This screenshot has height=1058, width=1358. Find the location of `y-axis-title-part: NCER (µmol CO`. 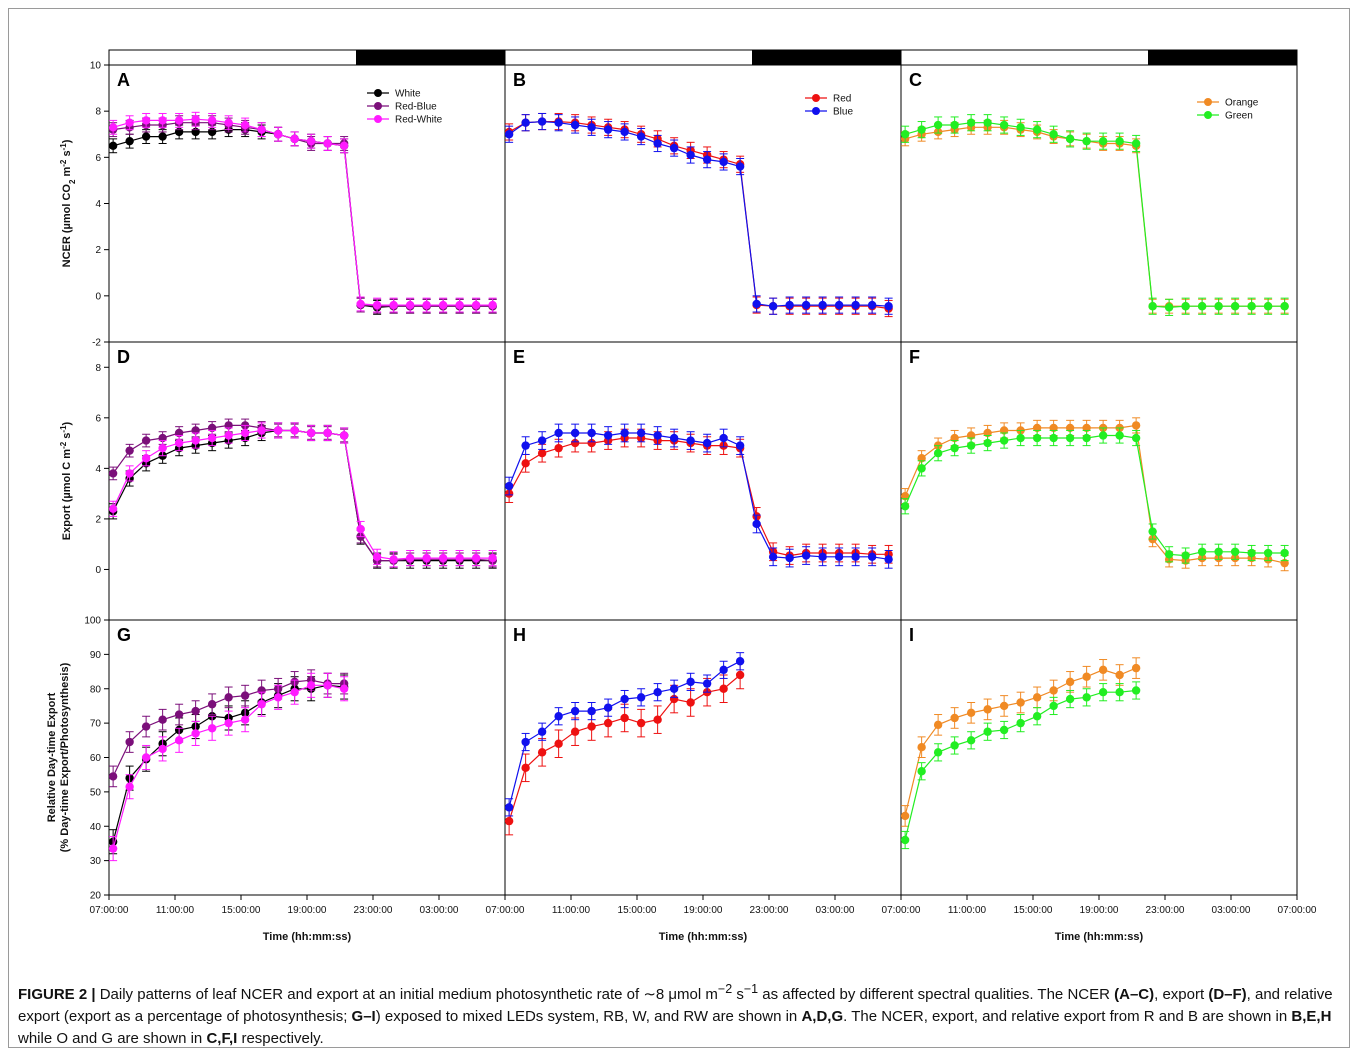

y-axis-title-part: NCER (µmol CO is located at coordinates (67, 226).